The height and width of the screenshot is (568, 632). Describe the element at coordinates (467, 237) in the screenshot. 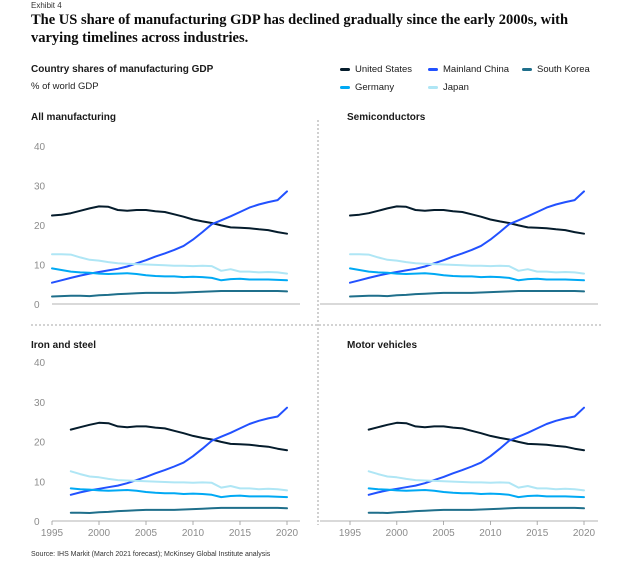

I see `series-line-semiconductors-mainland-china` at that location.